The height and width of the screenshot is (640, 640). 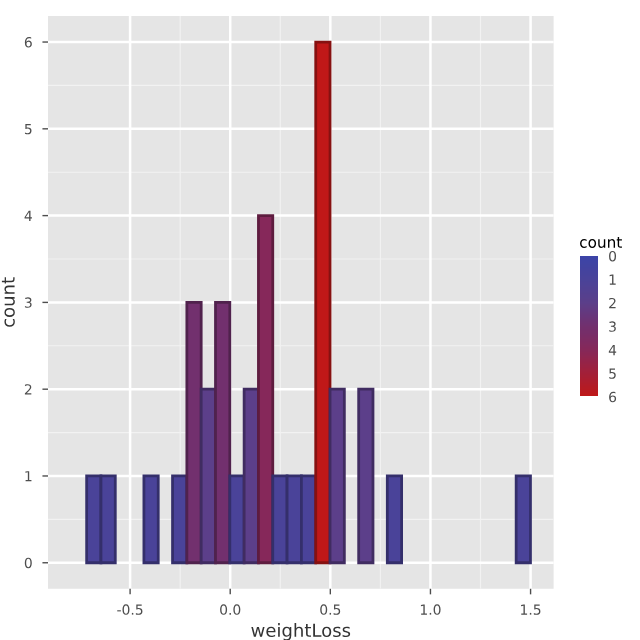 What do you see at coordinates (8, 302) in the screenshot?
I see `y-axis-title: count` at bounding box center [8, 302].